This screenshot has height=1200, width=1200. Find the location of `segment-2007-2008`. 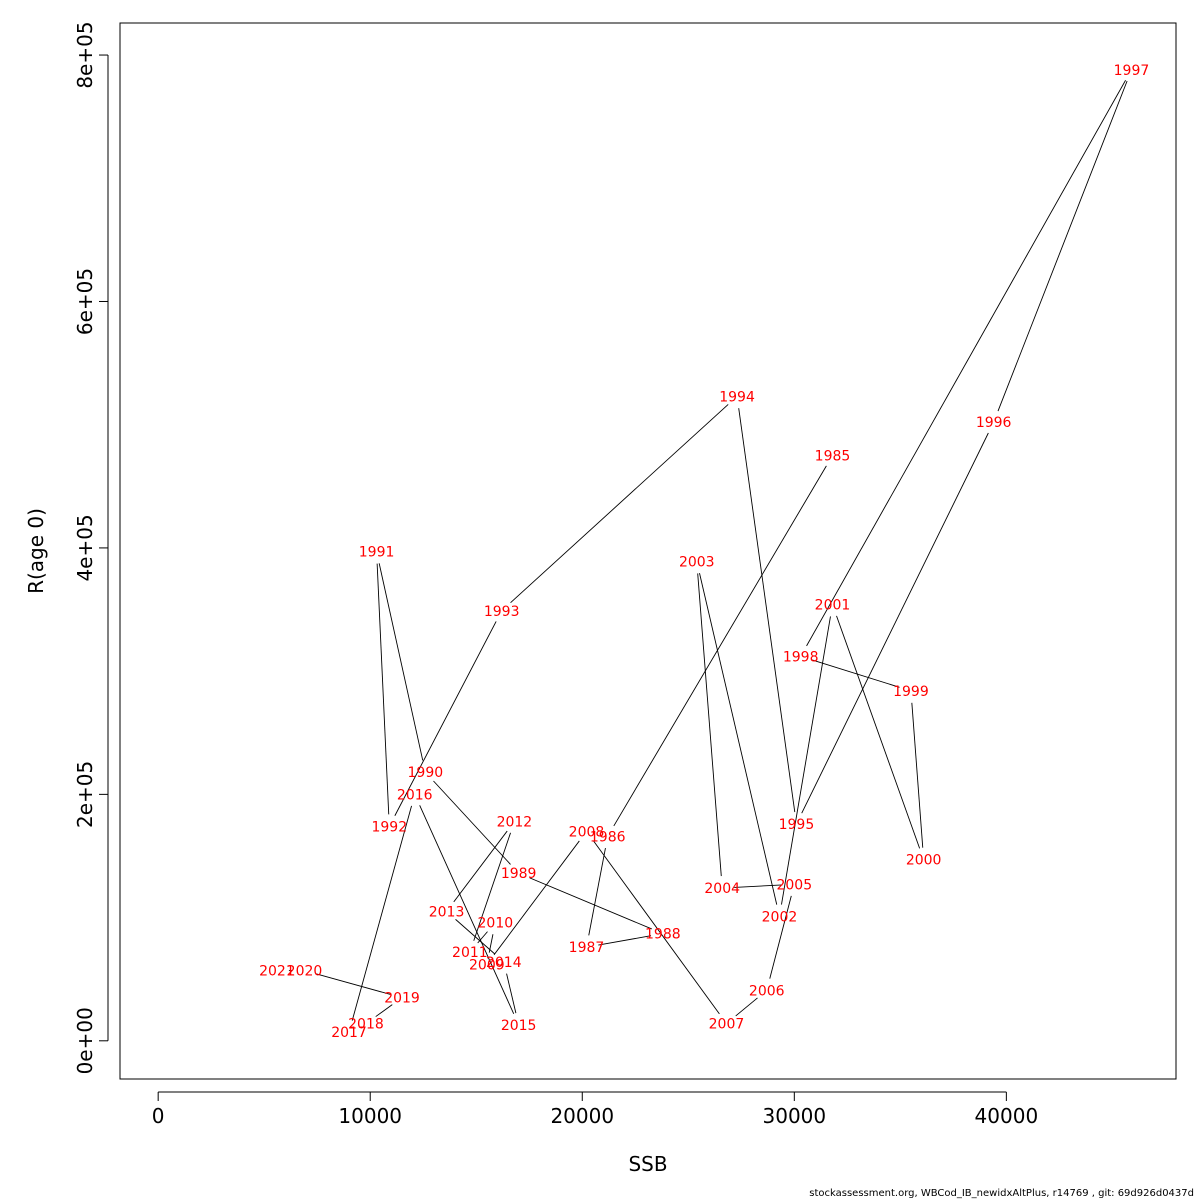

segment-2007-2008 is located at coordinates (656, 927).